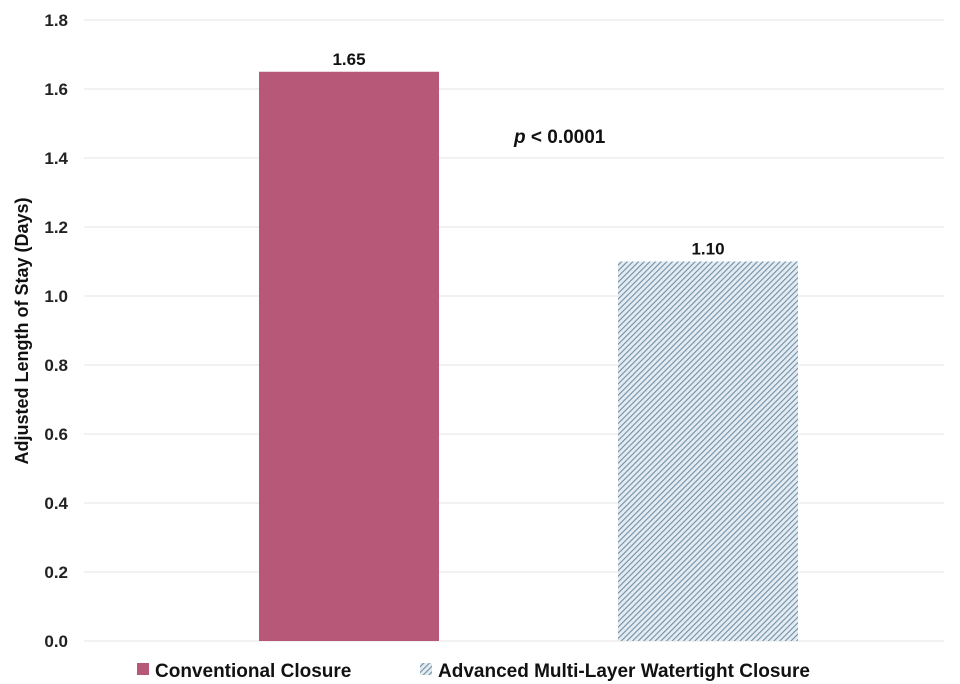 The width and height of the screenshot is (960, 684). Describe the element at coordinates (56, 20) in the screenshot. I see `y-tick-label: 1.8` at that location.